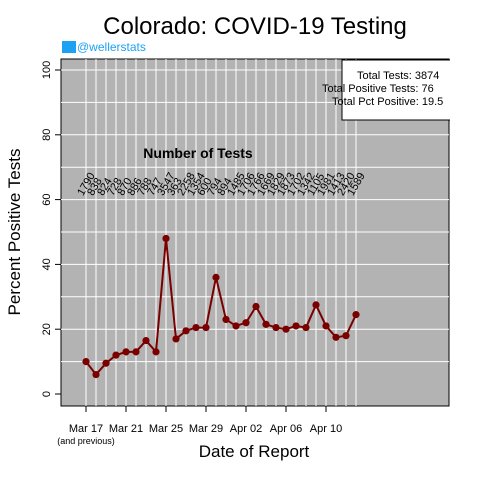 Image resolution: width=480 pixels, height=480 pixels. I want to click on y-tick-label: 20, so click(47, 329).